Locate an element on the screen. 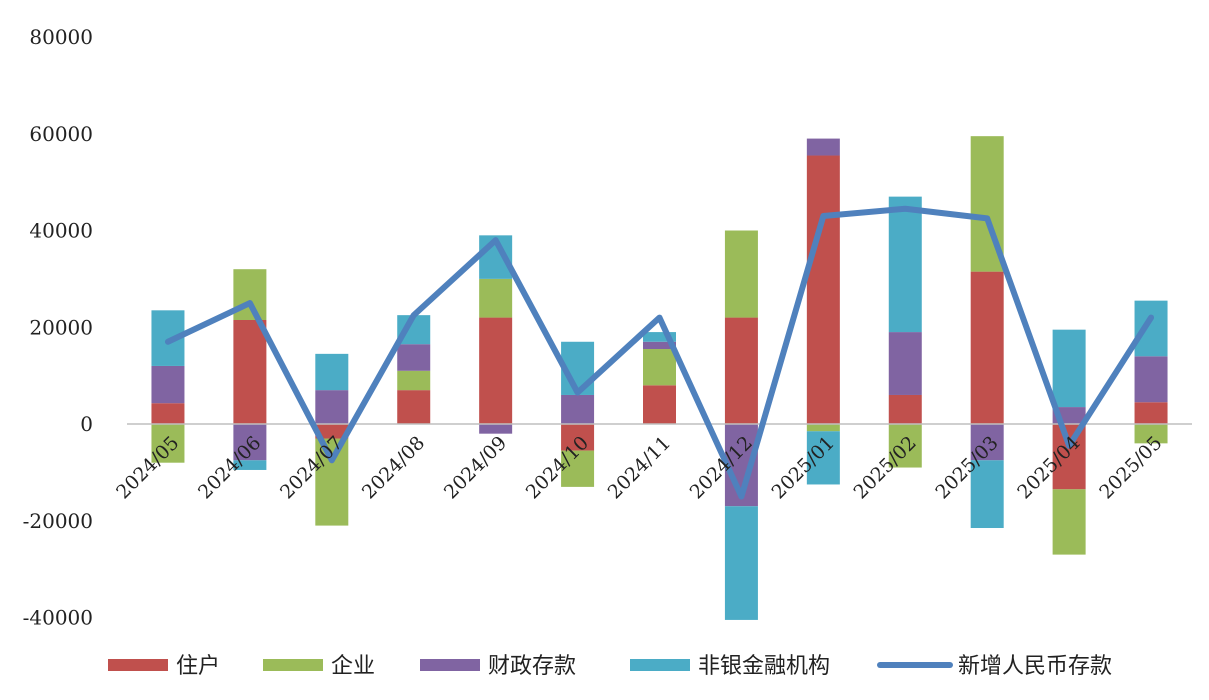  legend-label-1: 住户 is located at coordinates (198, 666).